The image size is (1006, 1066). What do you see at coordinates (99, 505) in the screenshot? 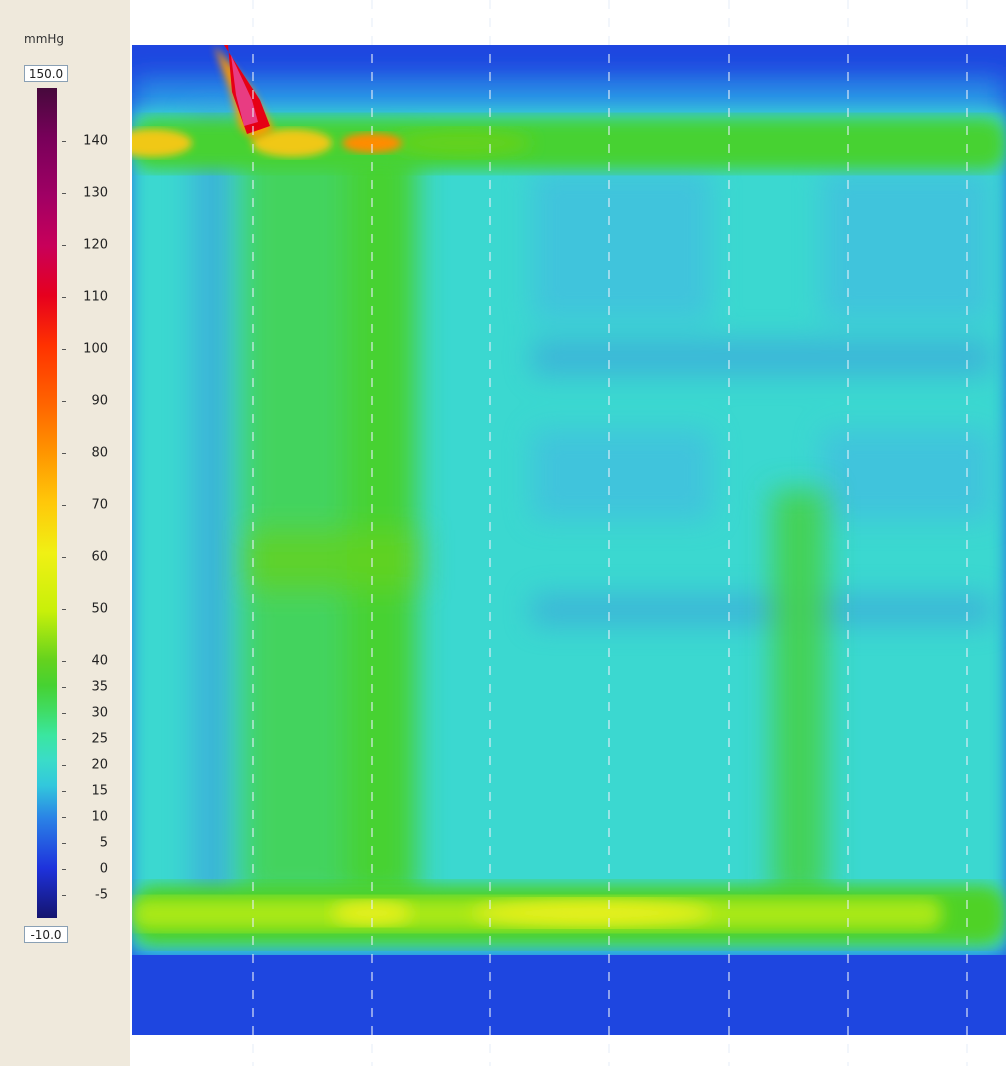
I see `scale-tick-label: 70` at bounding box center [99, 505].